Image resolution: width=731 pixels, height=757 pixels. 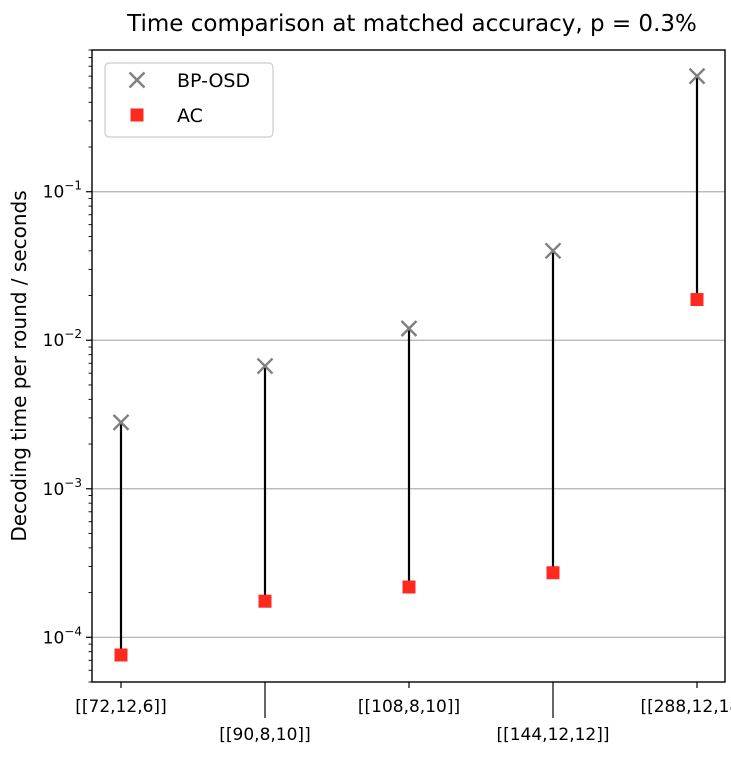 What do you see at coordinates (190, 116) in the screenshot?
I see `legend-label-ac: AC` at bounding box center [190, 116].